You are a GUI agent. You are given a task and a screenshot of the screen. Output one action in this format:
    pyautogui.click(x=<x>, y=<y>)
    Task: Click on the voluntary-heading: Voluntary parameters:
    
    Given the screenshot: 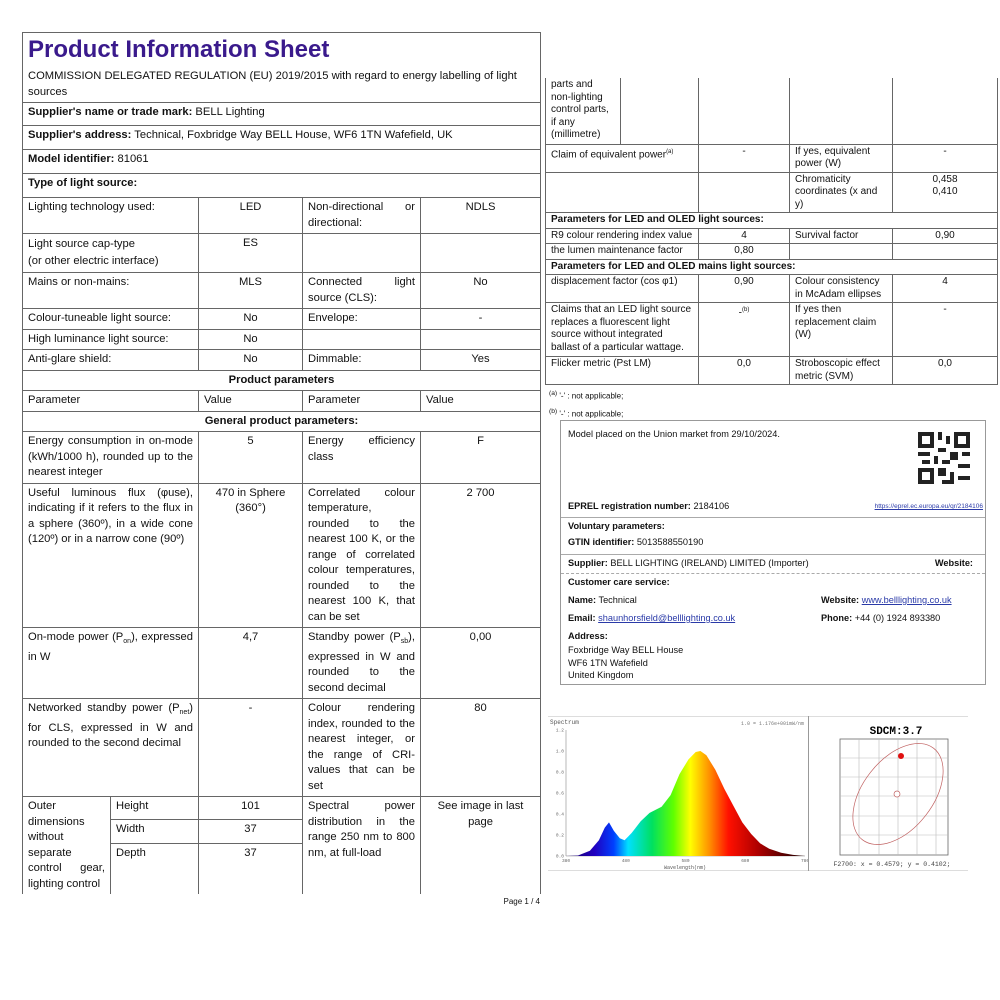 What is the action you would take?
    pyautogui.click(x=616, y=526)
    